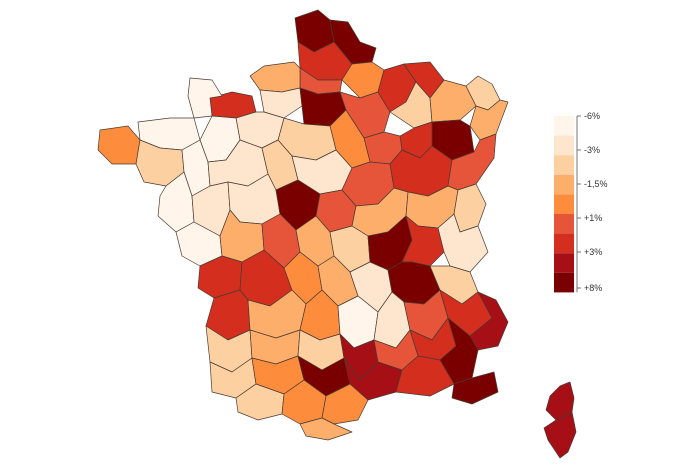 Image resolution: width=679 pixels, height=474 pixels. Describe the element at coordinates (593, 252) in the screenshot. I see `legend-label-5: +3%` at that location.